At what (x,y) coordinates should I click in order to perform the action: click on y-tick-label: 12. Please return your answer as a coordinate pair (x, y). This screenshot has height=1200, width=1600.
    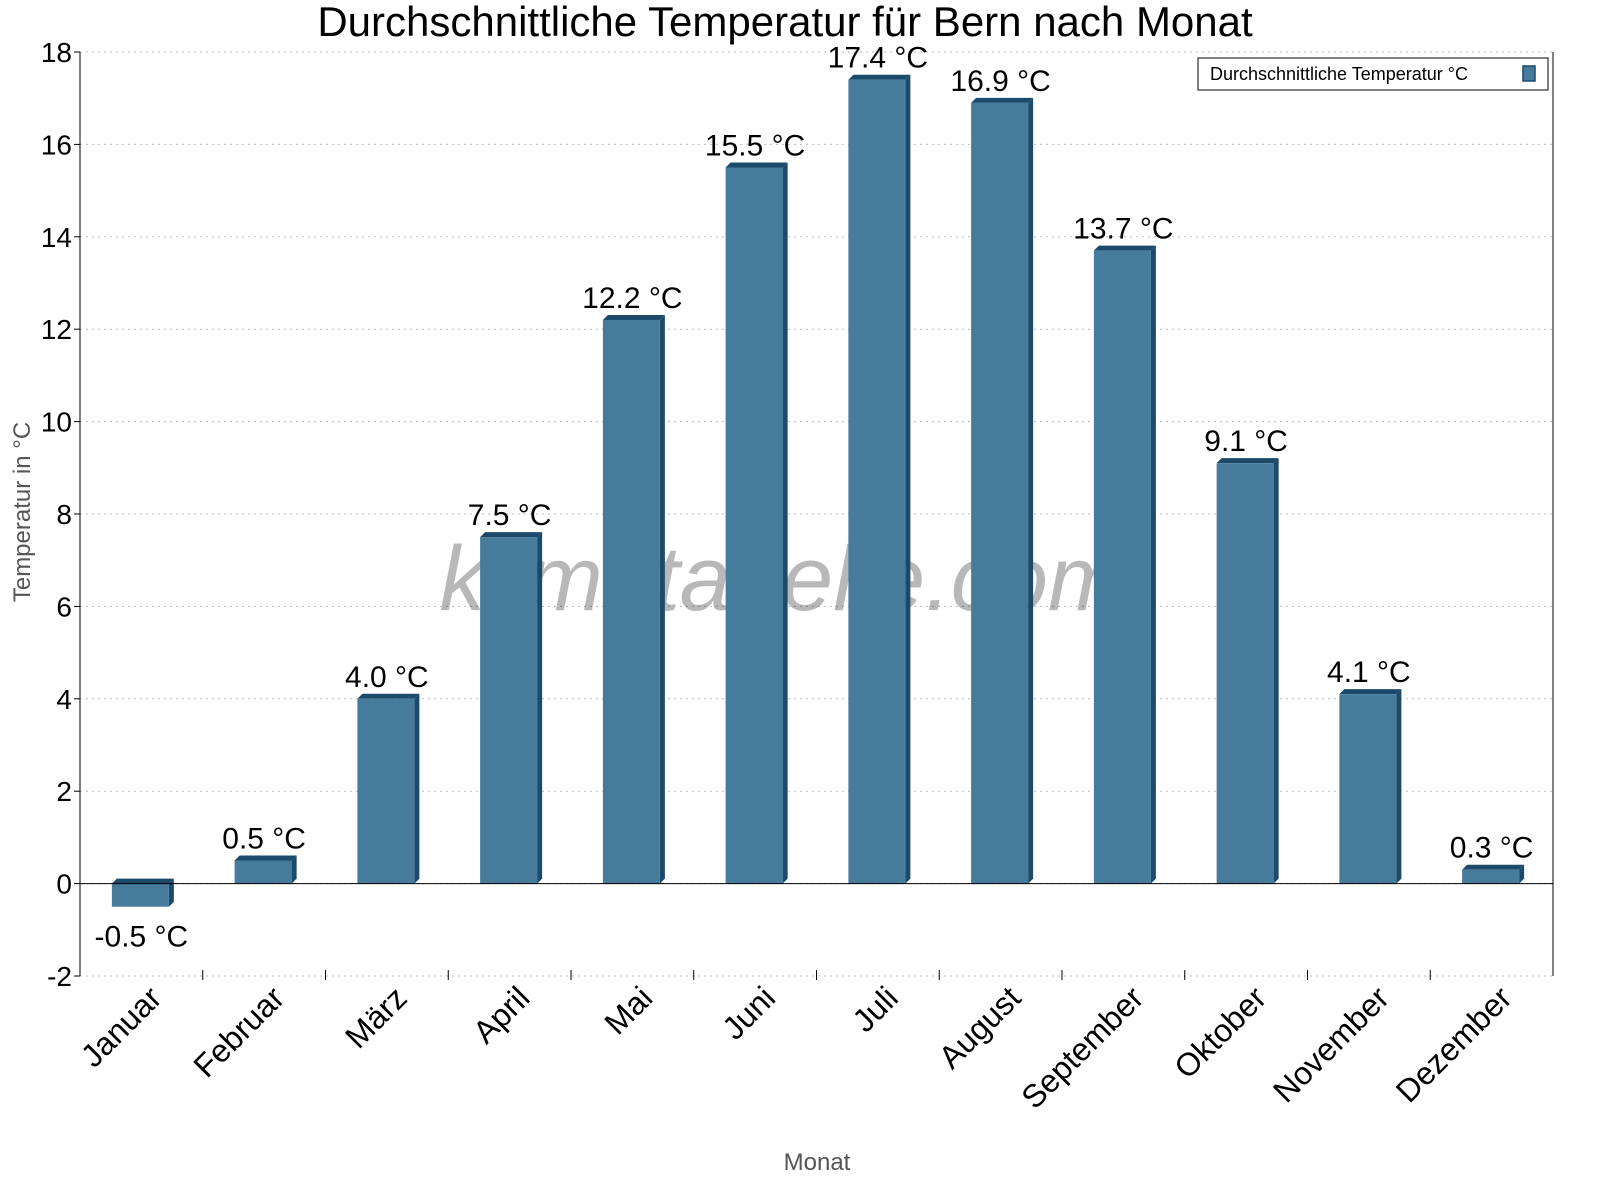
    Looking at the image, I should click on (56, 329).